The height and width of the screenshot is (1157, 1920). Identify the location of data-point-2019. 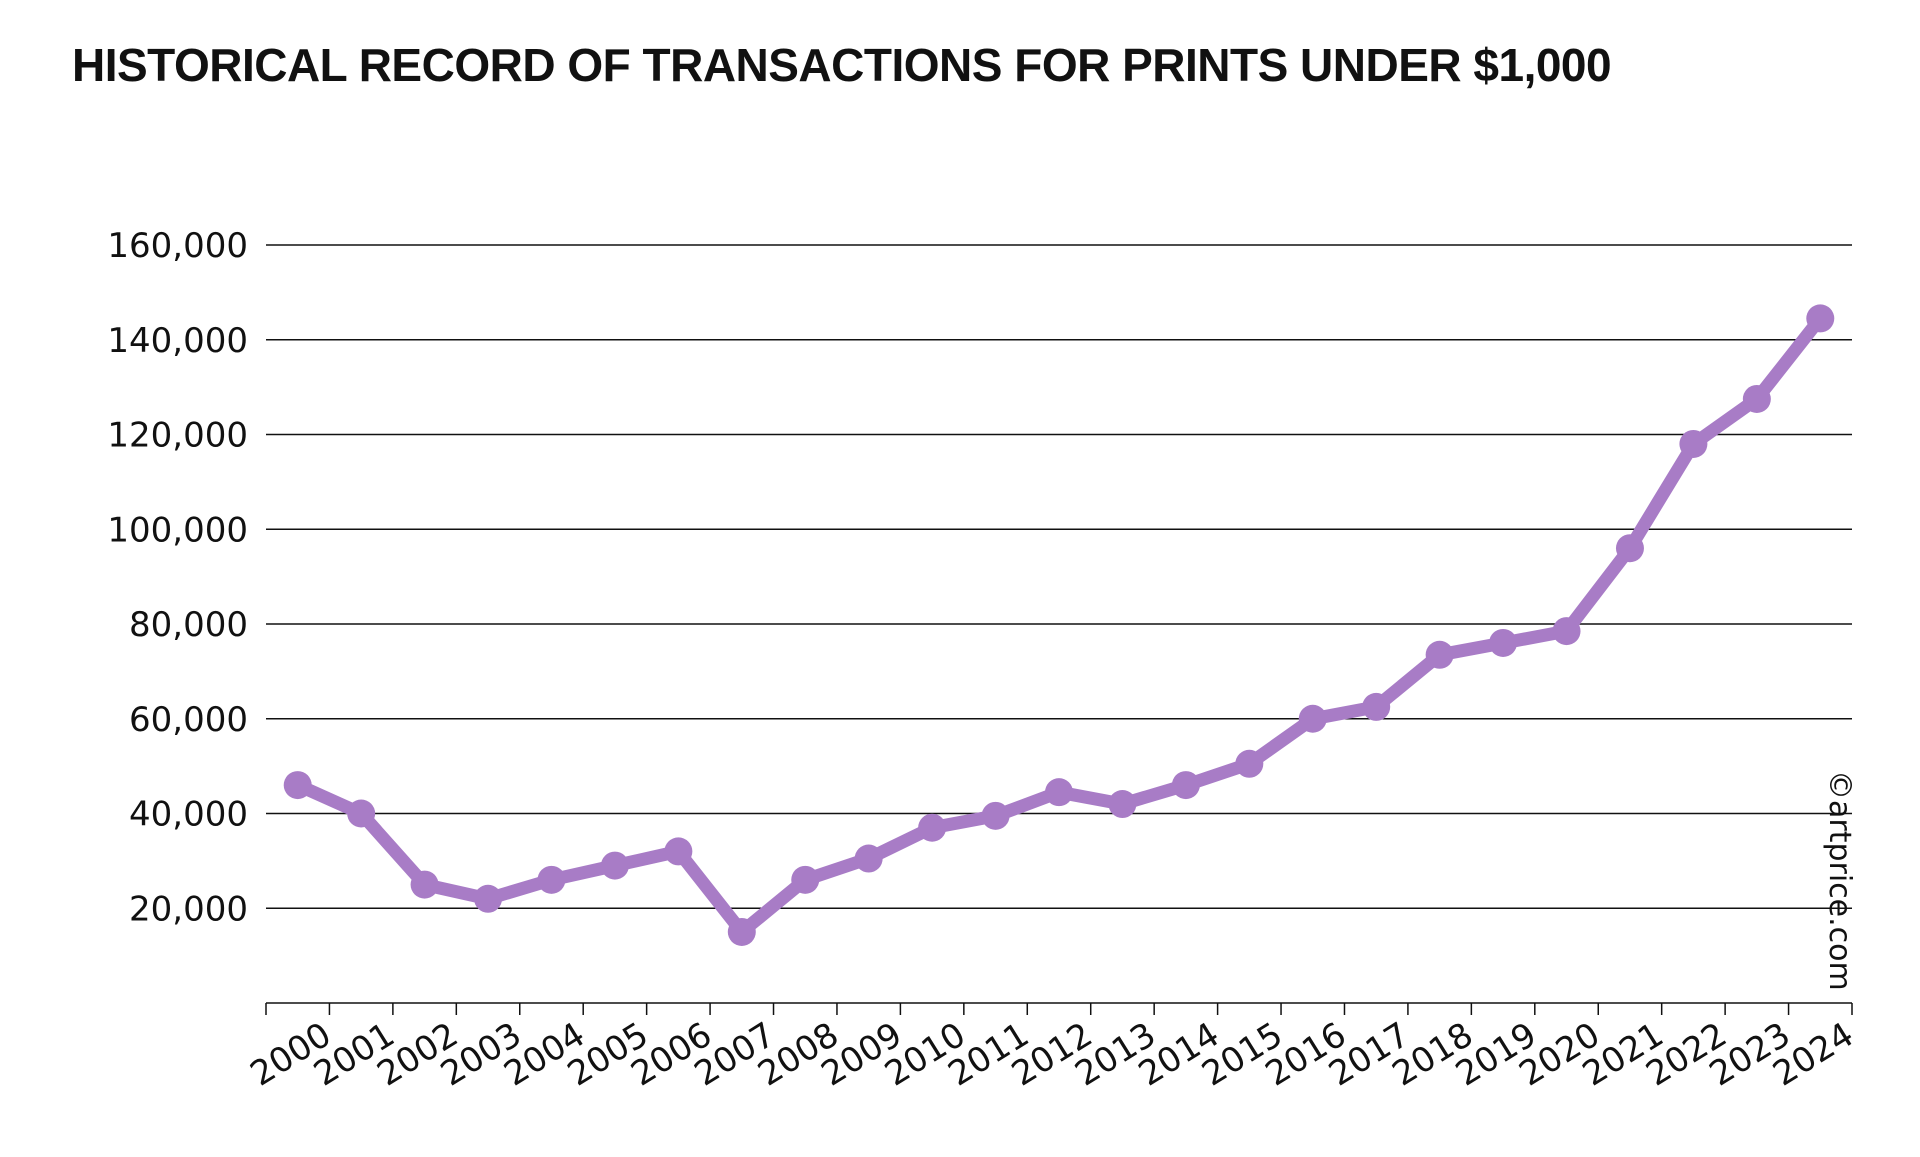
(1503, 642).